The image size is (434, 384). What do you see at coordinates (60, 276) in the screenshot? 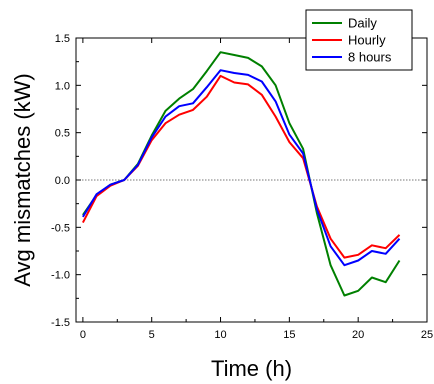
I see `y-tick-label: -1.0` at bounding box center [60, 276].